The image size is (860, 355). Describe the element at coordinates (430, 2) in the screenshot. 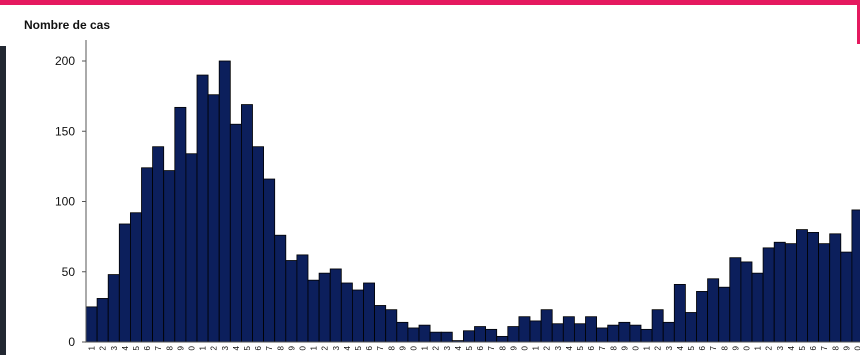

I see `top-accent-bar` at that location.